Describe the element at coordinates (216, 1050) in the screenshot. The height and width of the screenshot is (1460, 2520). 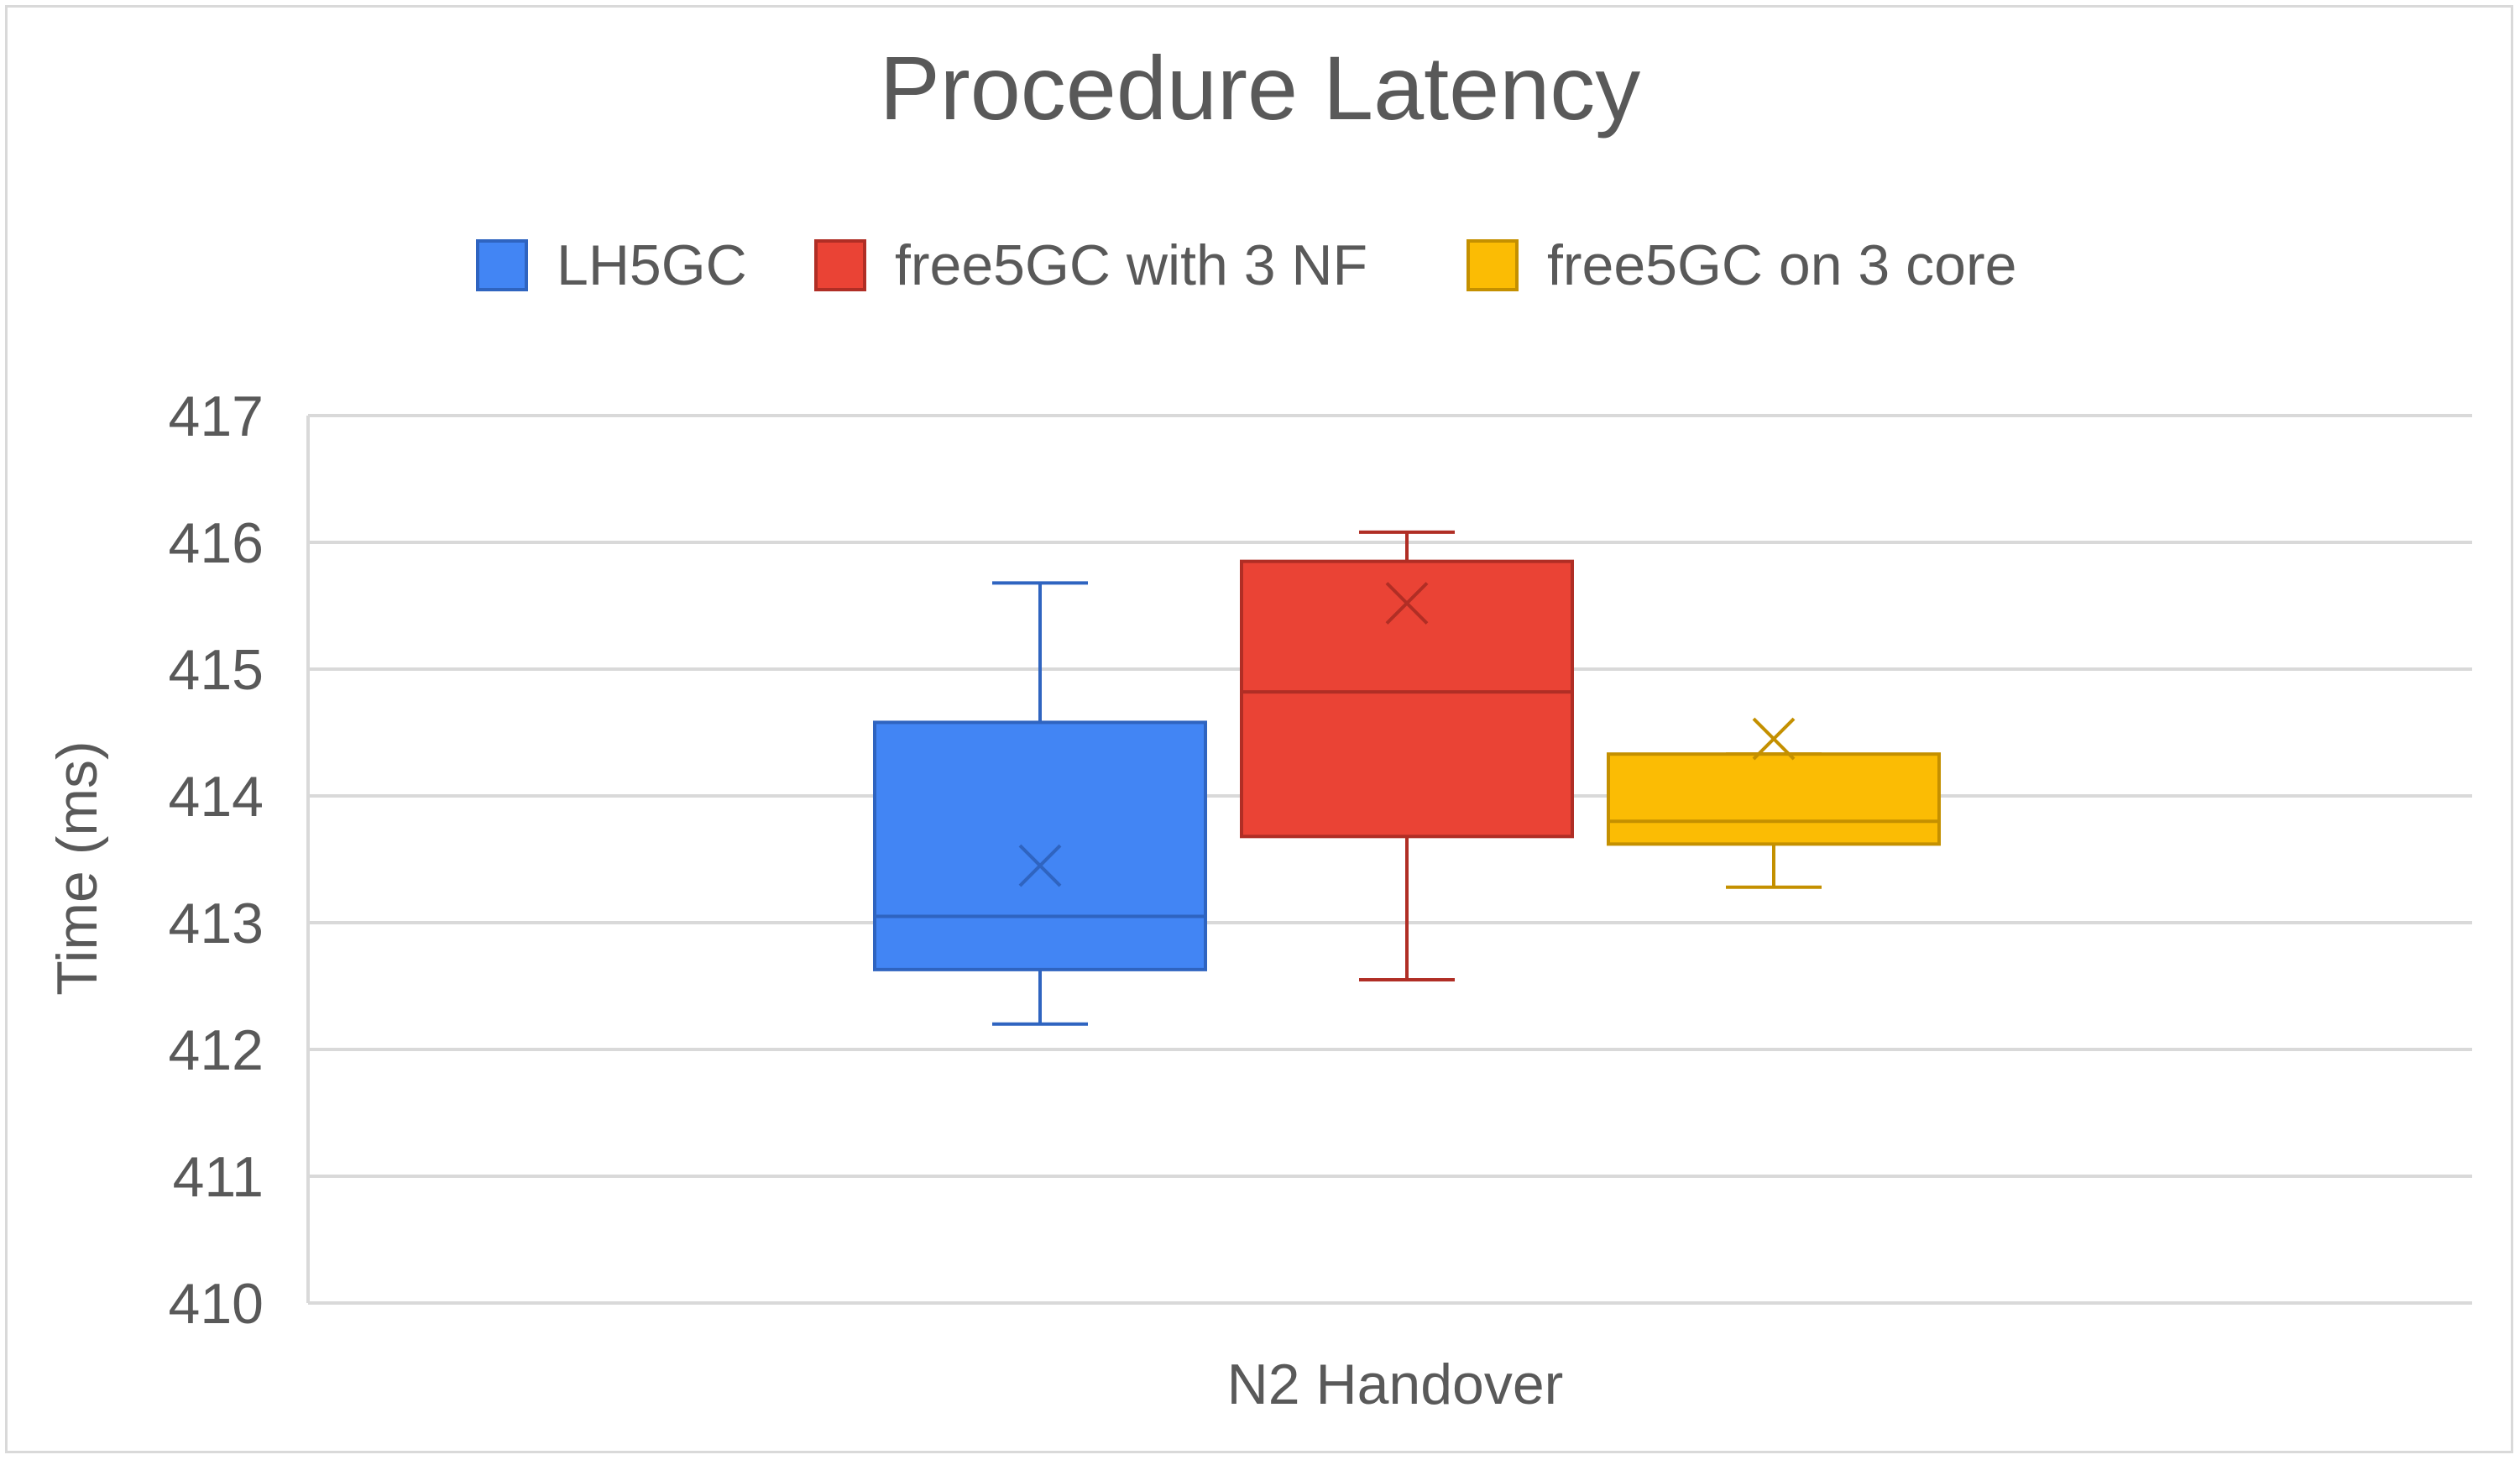
I see `y-tick-label-2: 412` at that location.